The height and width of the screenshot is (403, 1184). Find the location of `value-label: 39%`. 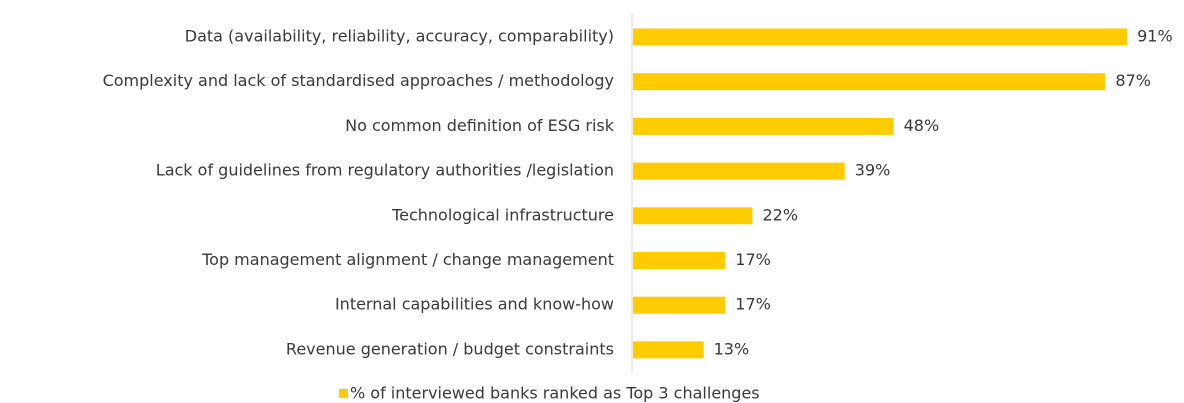

value-label: 39% is located at coordinates (873, 170).